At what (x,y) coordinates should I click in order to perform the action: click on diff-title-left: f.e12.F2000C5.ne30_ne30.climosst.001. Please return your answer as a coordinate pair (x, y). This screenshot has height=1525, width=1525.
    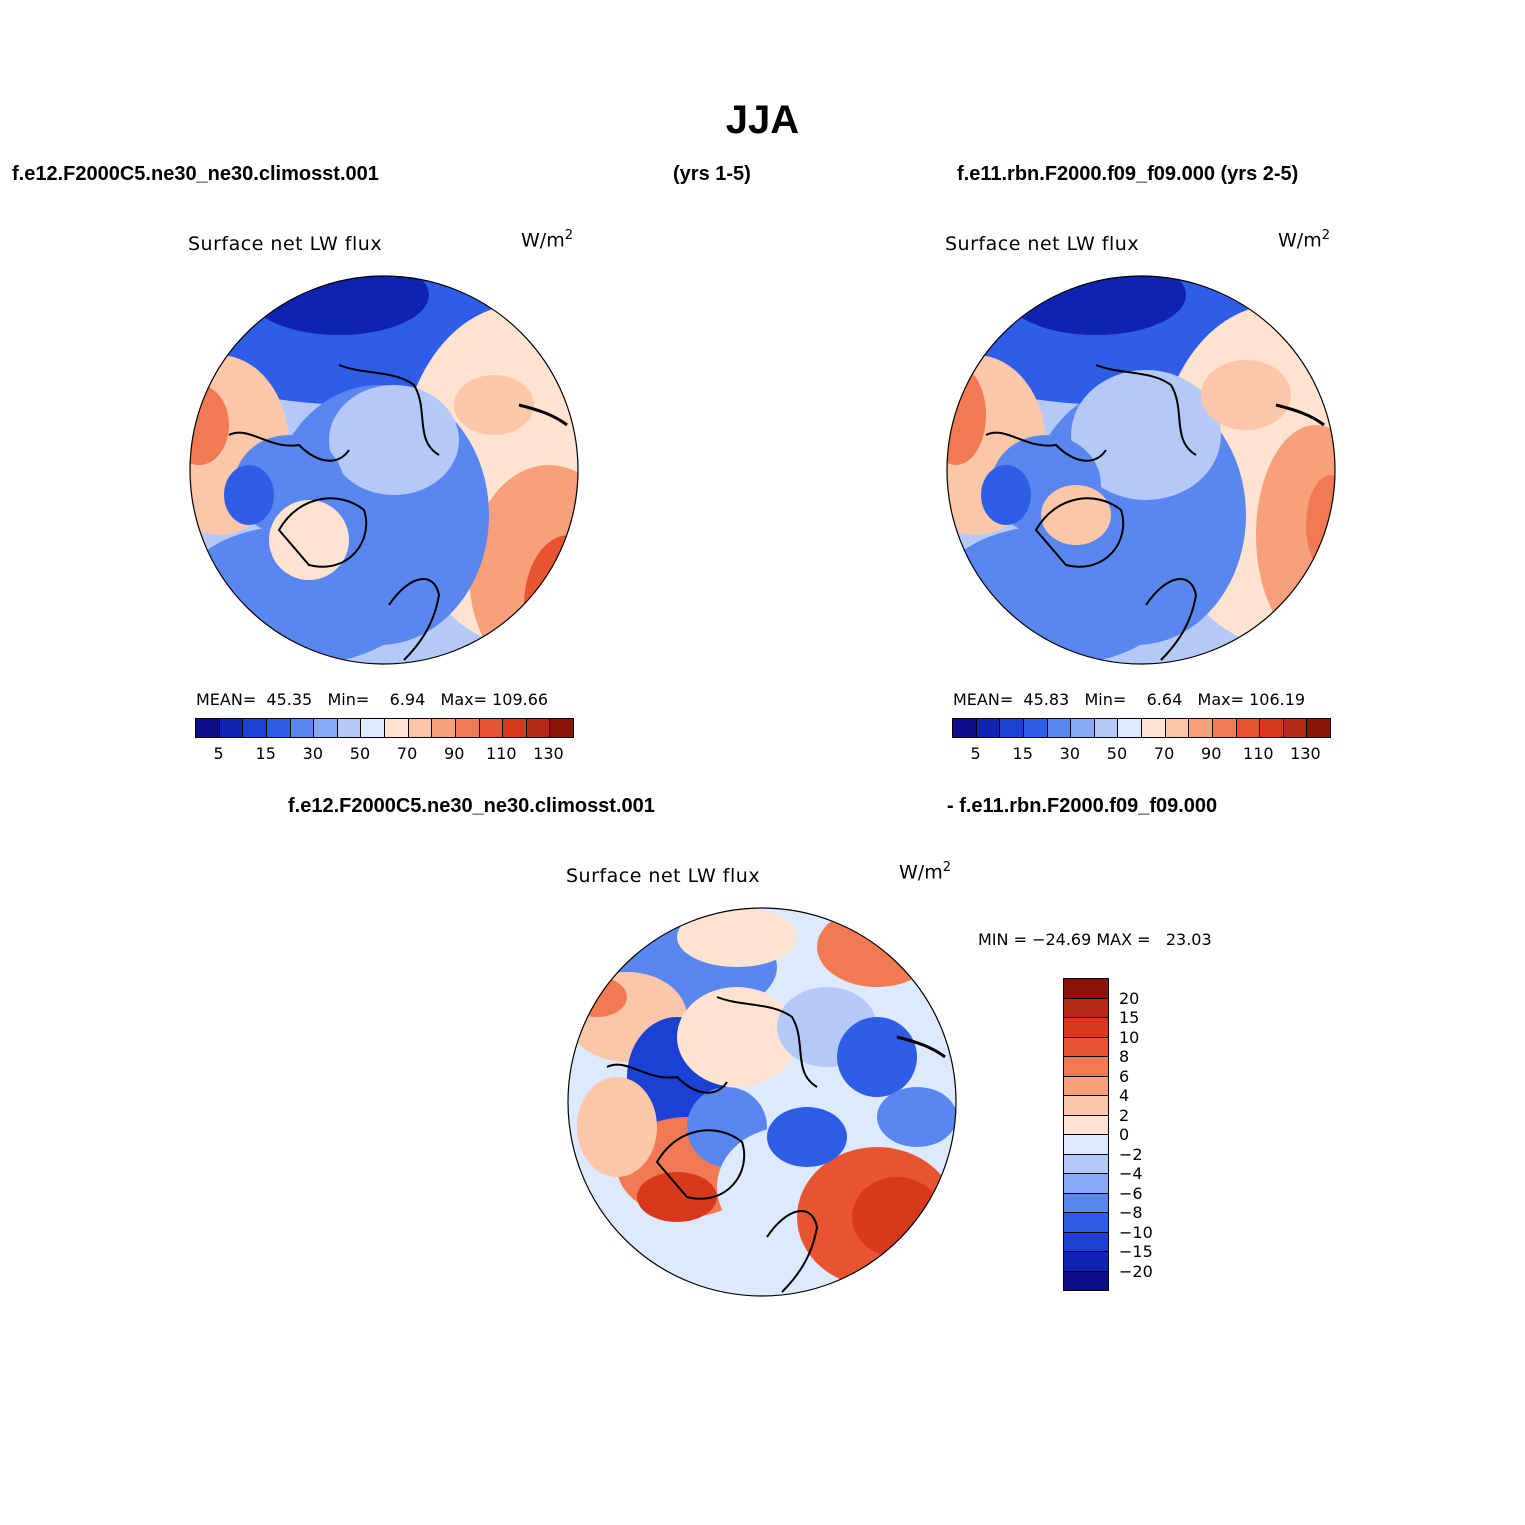
    Looking at the image, I should click on (471, 806).